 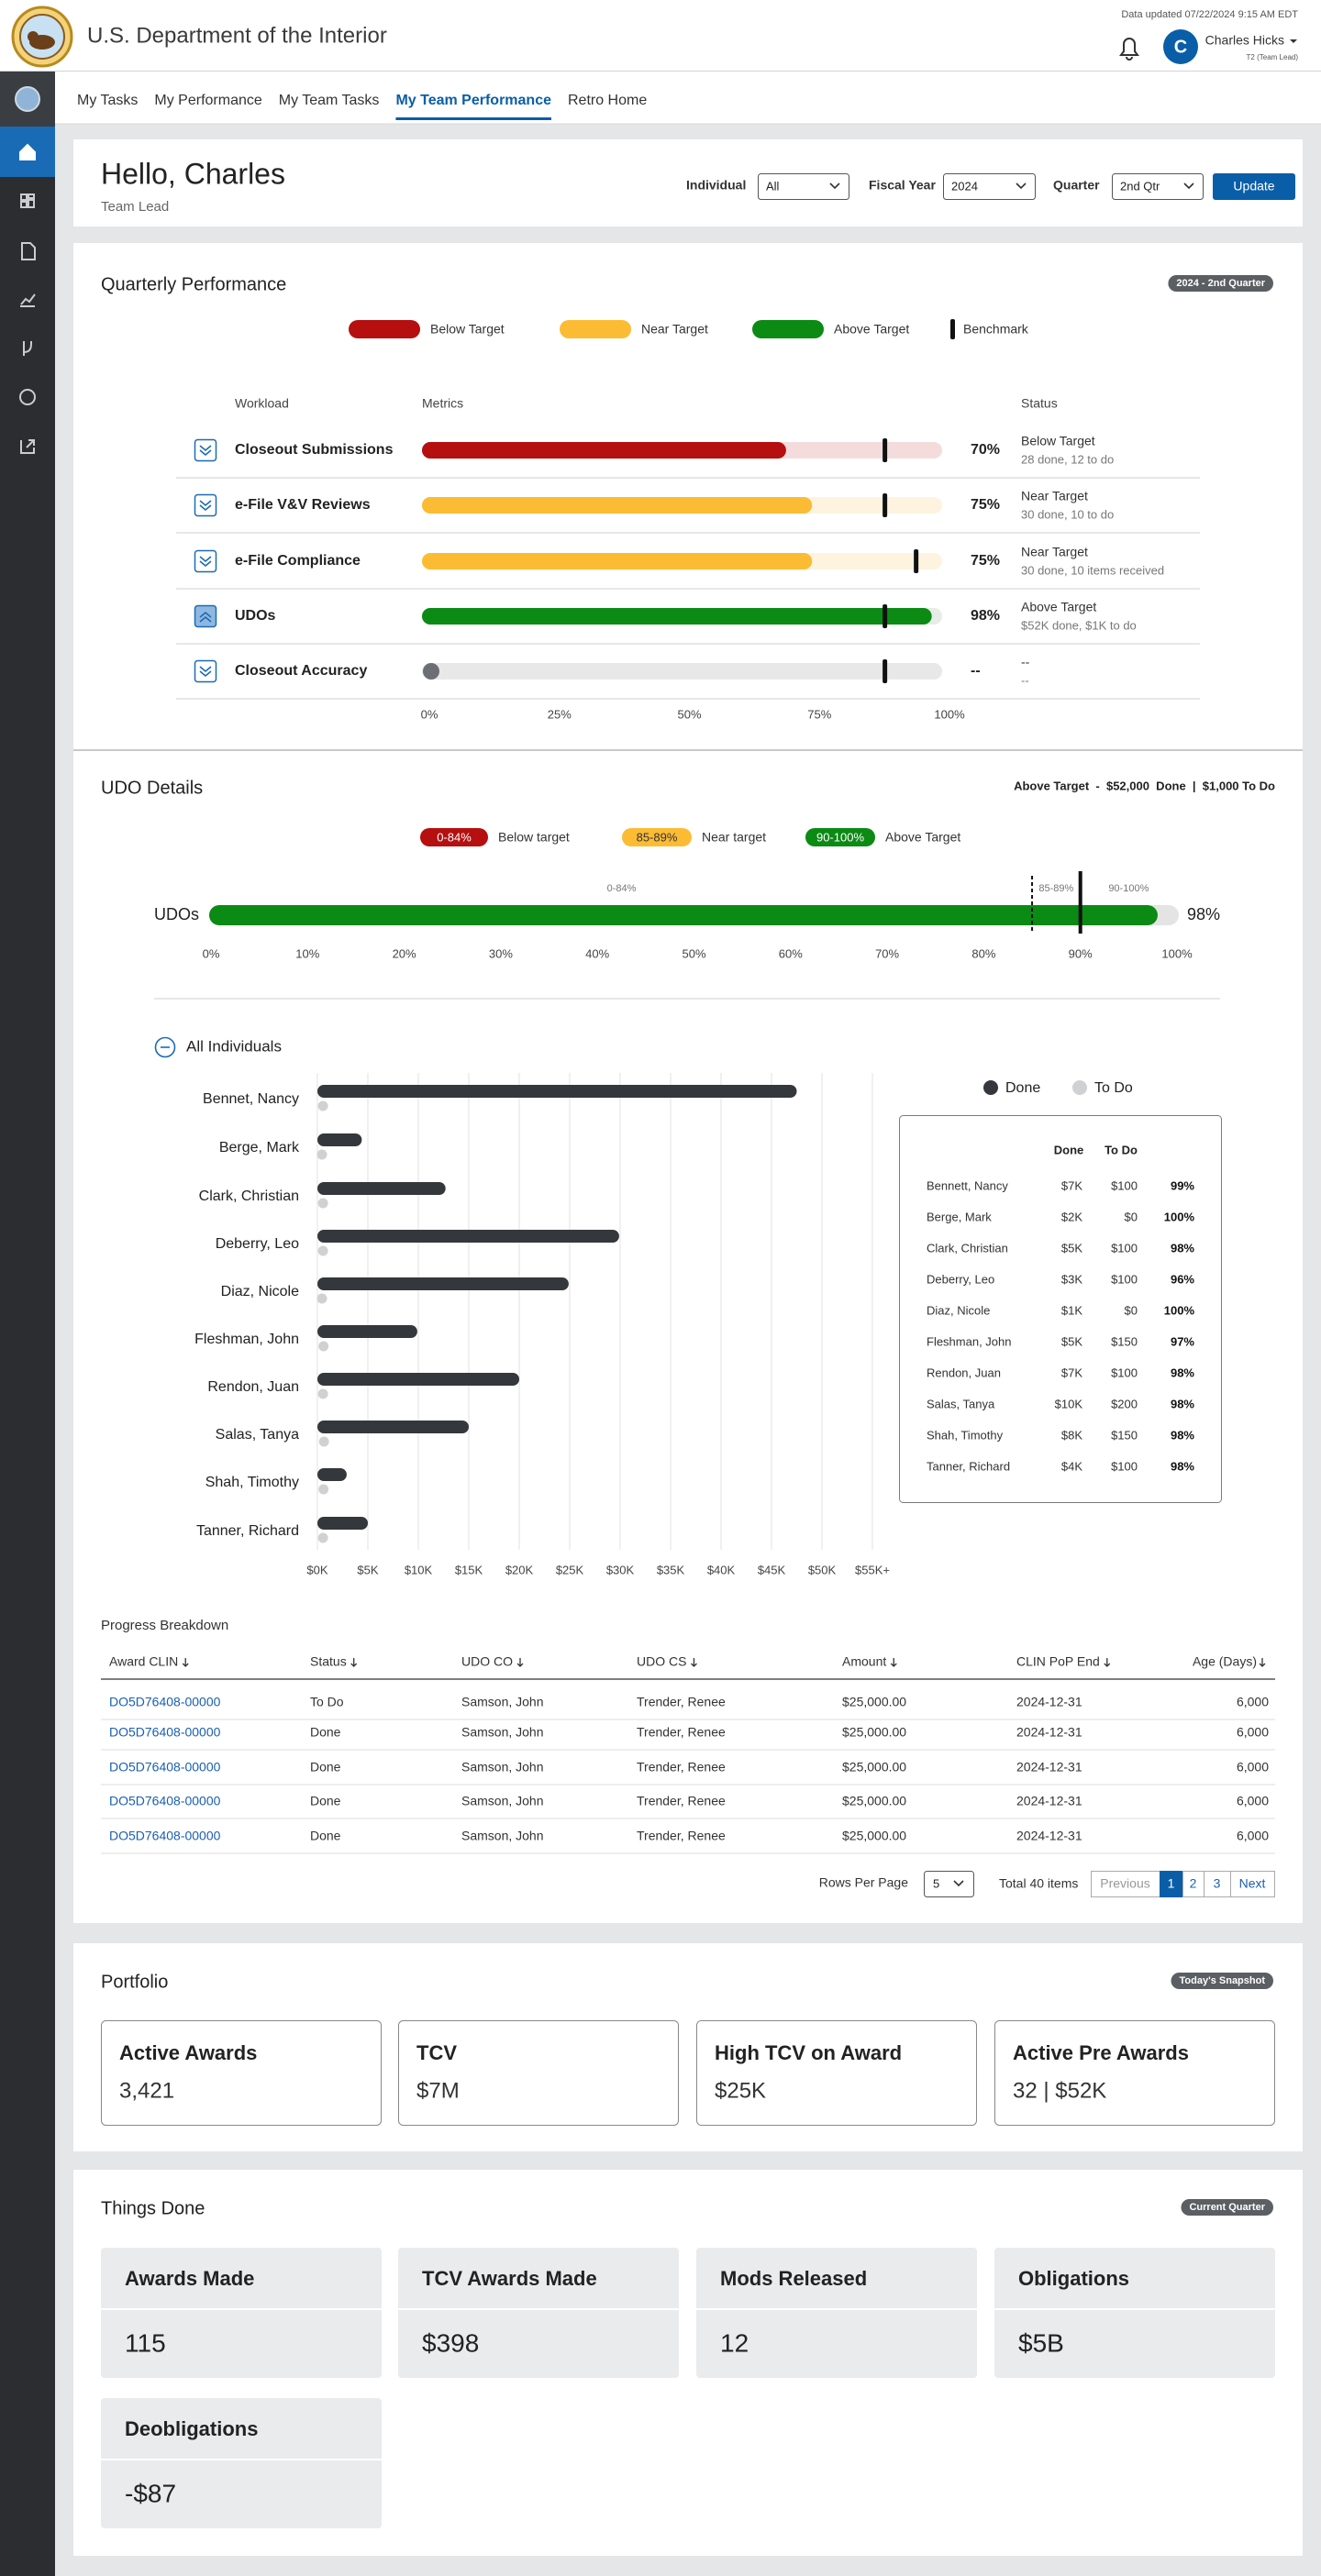 I want to click on summary-name: Bennett, Nancy, so click(x=967, y=1185).